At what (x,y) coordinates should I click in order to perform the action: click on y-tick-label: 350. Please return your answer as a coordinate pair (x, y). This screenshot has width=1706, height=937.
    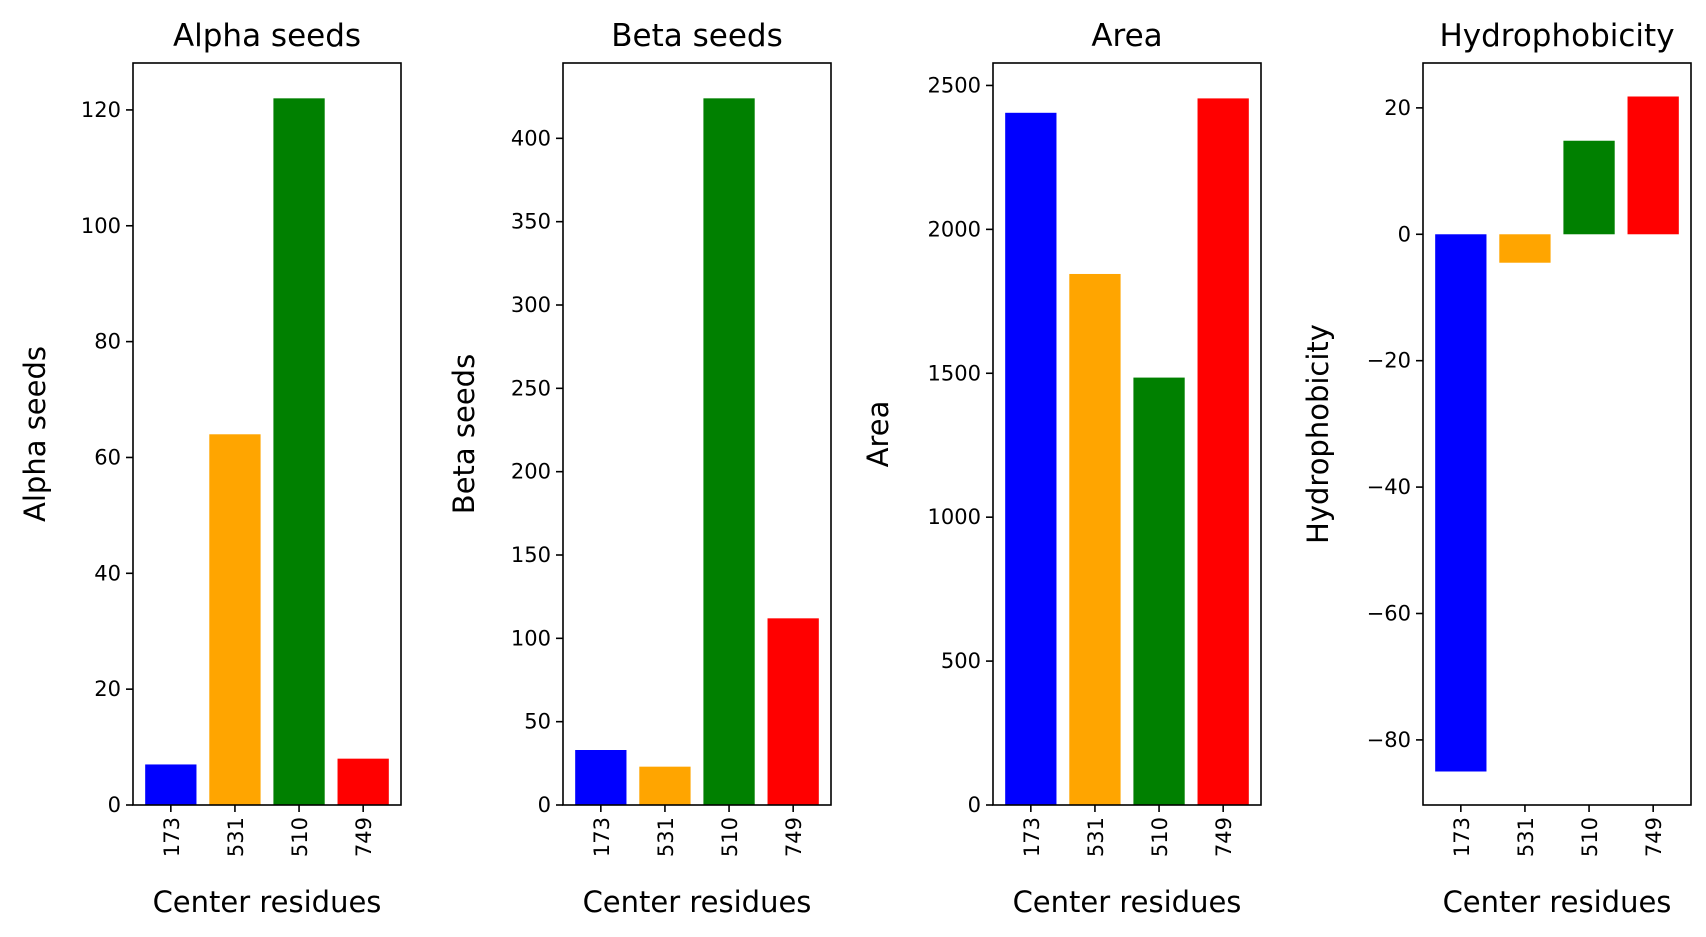
    Looking at the image, I should click on (531, 222).